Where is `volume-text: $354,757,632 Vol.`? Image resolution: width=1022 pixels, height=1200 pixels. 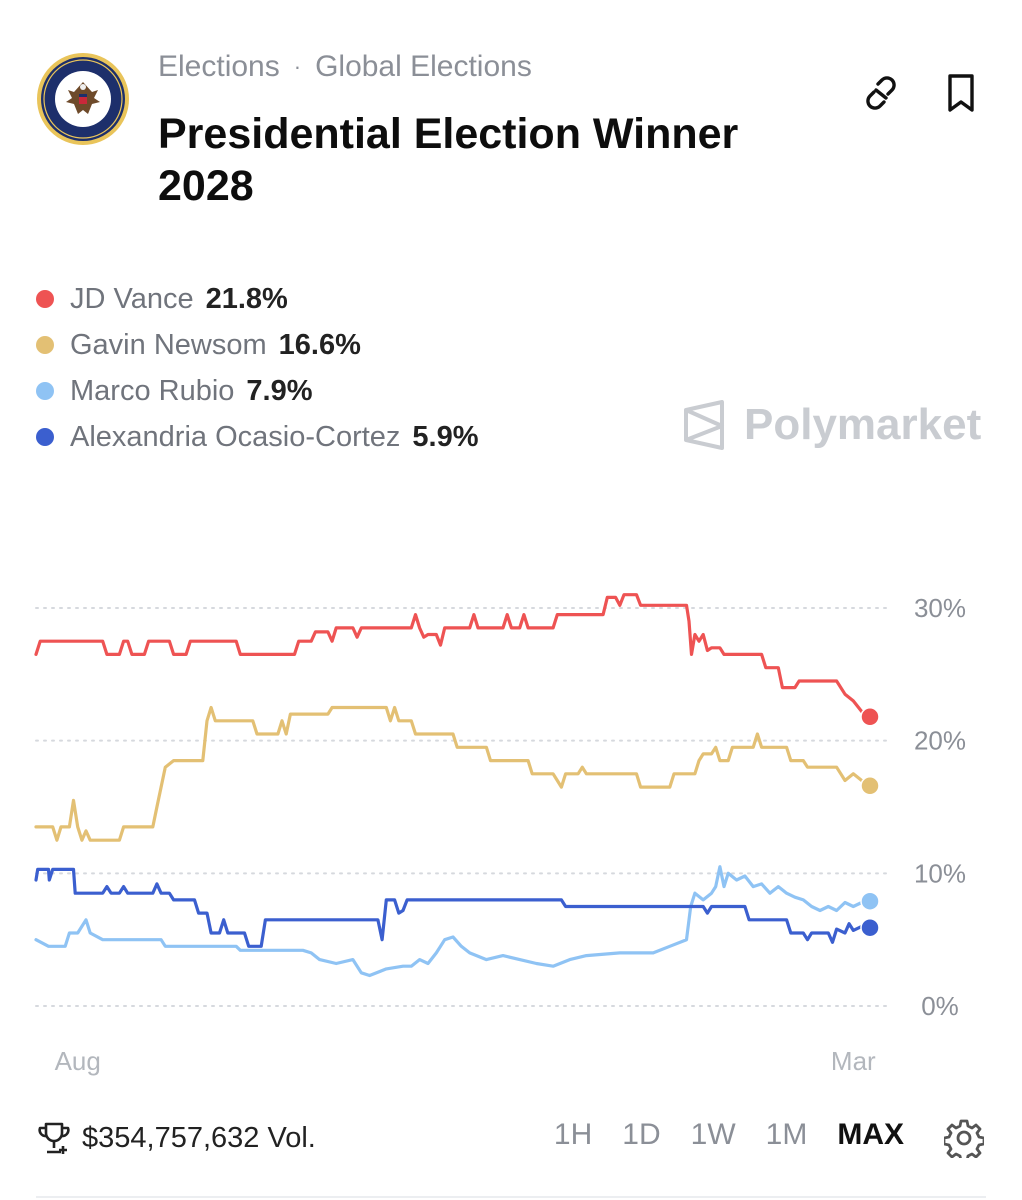
volume-text: $354,757,632 Vol. is located at coordinates (199, 1137).